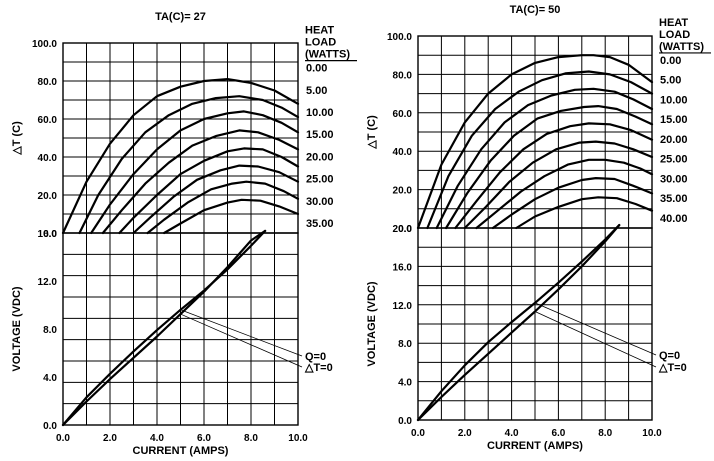  What do you see at coordinates (44, 44) in the screenshot?
I see `y-tick-label: 100.0` at bounding box center [44, 44].